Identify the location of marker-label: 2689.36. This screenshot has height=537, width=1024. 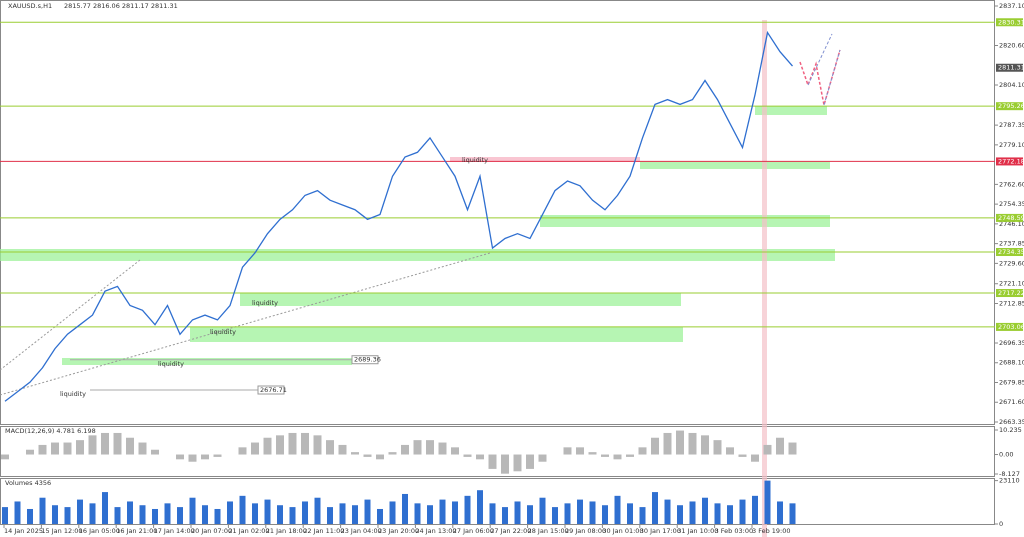
(367, 360).